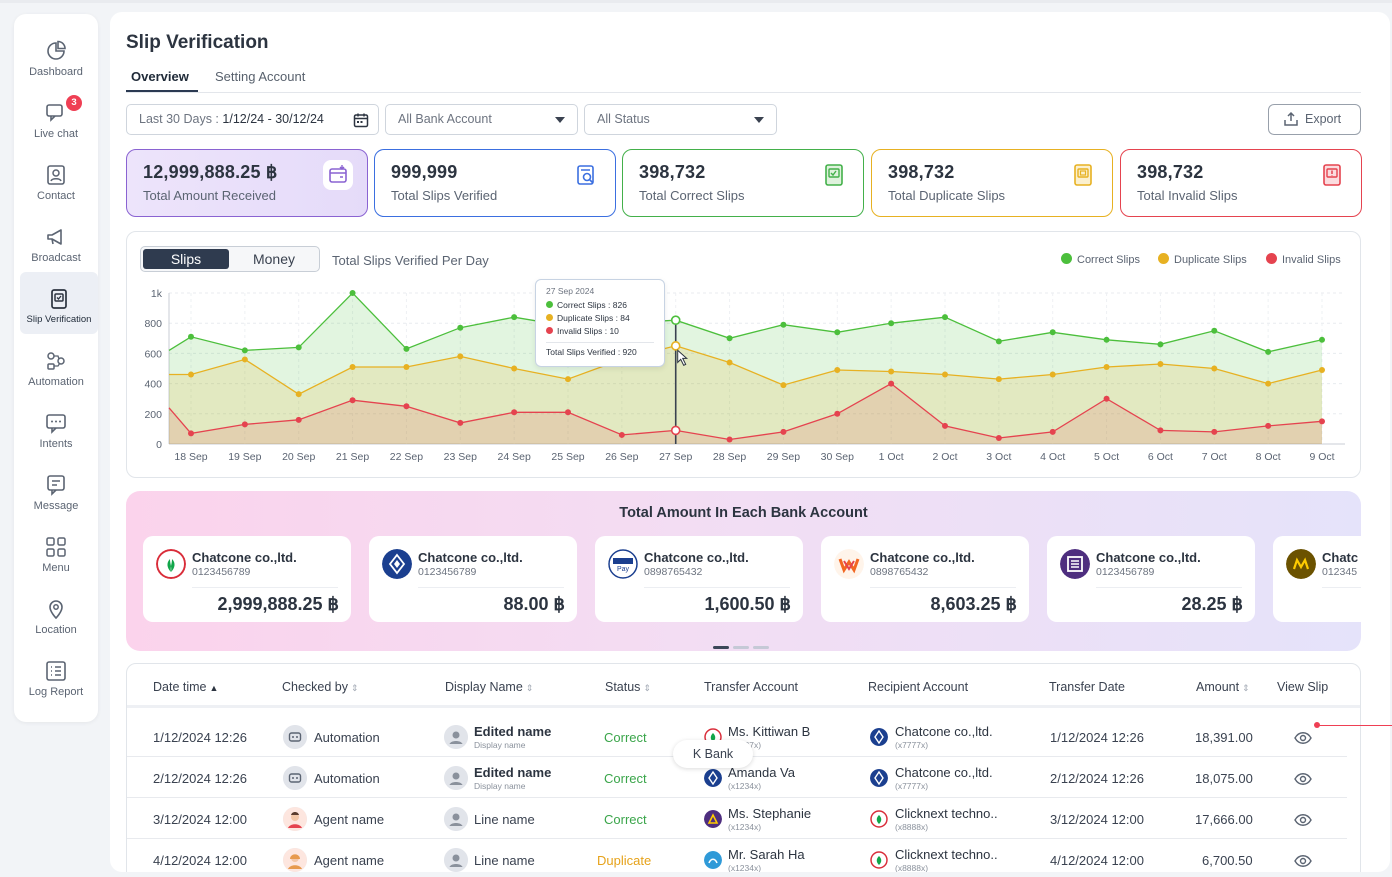 This screenshot has width=1392, height=877. Describe the element at coordinates (570, 291) in the screenshot. I see `tooltip-date: 27 Sep 2024` at that location.